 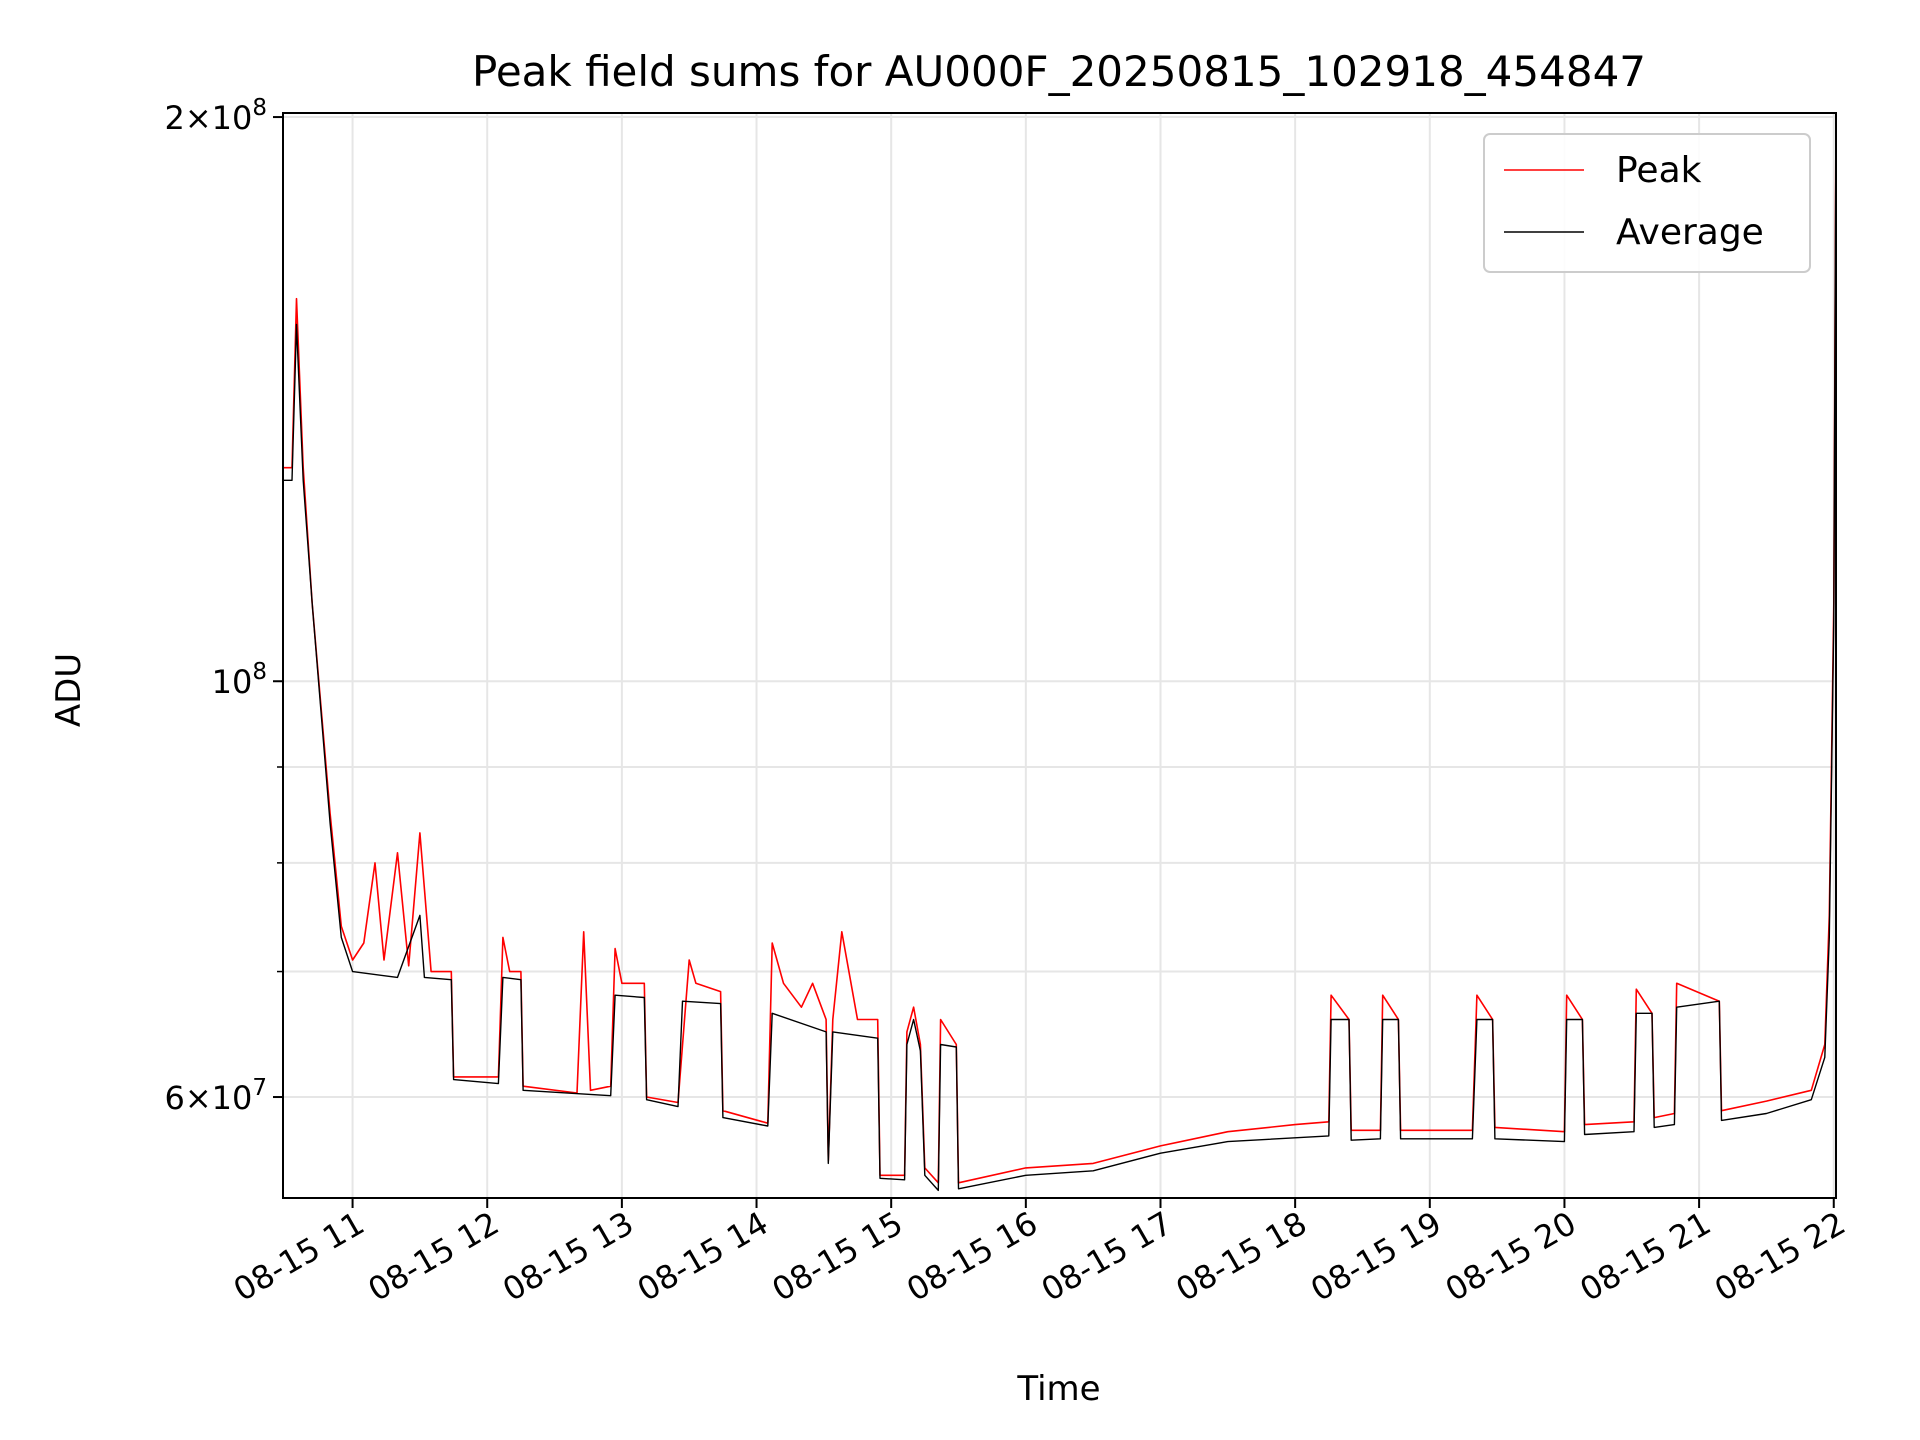 I want to click on x-tick-label: 08-15 12, so click(x=434, y=1256).